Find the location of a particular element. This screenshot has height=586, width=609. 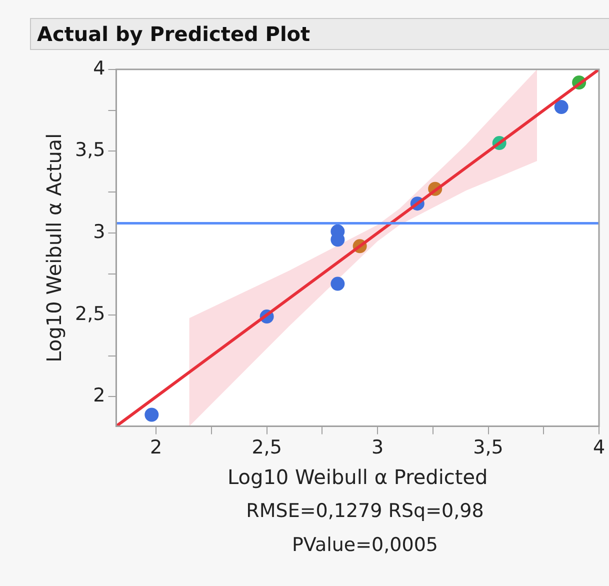

x-tick-label: 4 is located at coordinates (599, 447).